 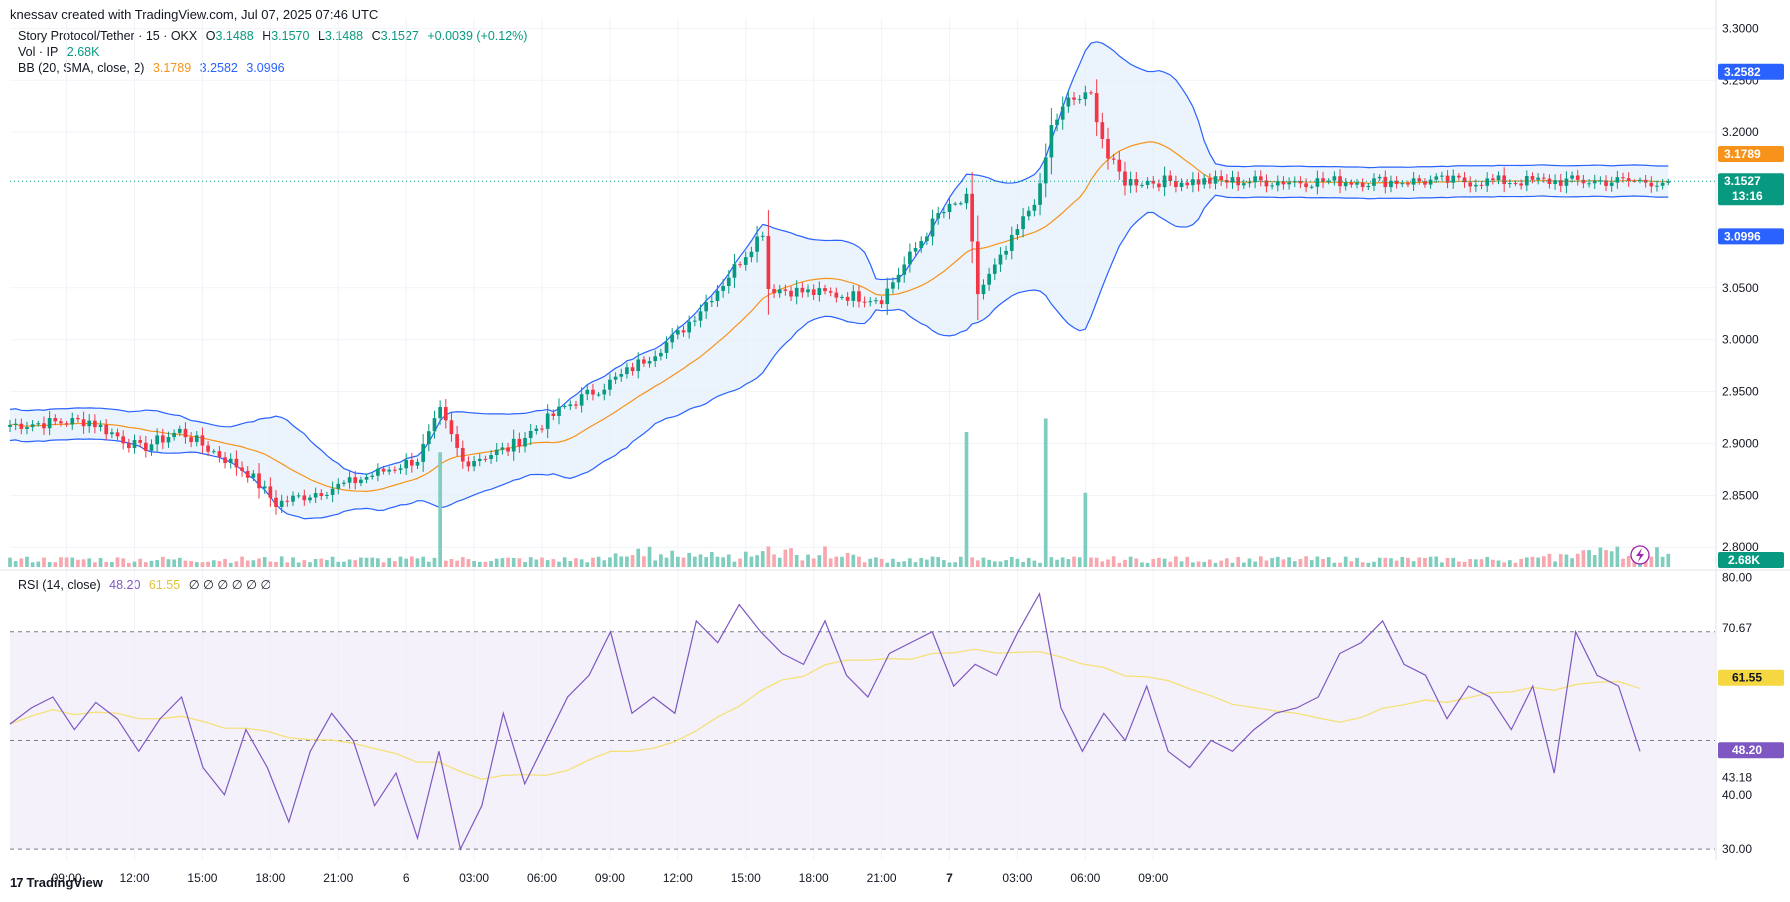 I want to click on rsi-tick-label: 43.18, so click(x=1737, y=778).